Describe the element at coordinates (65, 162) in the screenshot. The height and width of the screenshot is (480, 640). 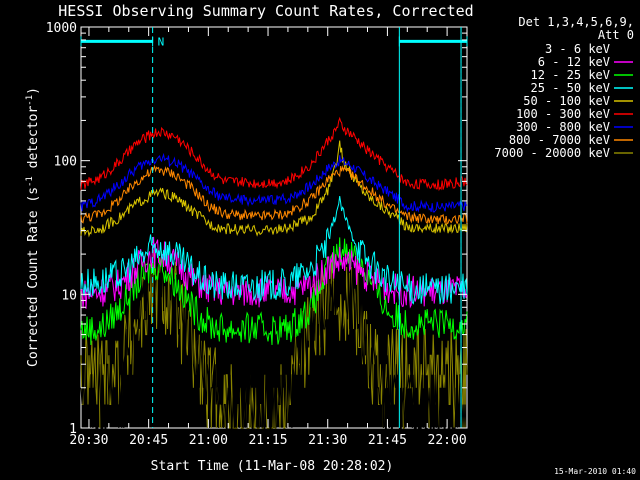
I see `y-tick-label: 100` at that location.